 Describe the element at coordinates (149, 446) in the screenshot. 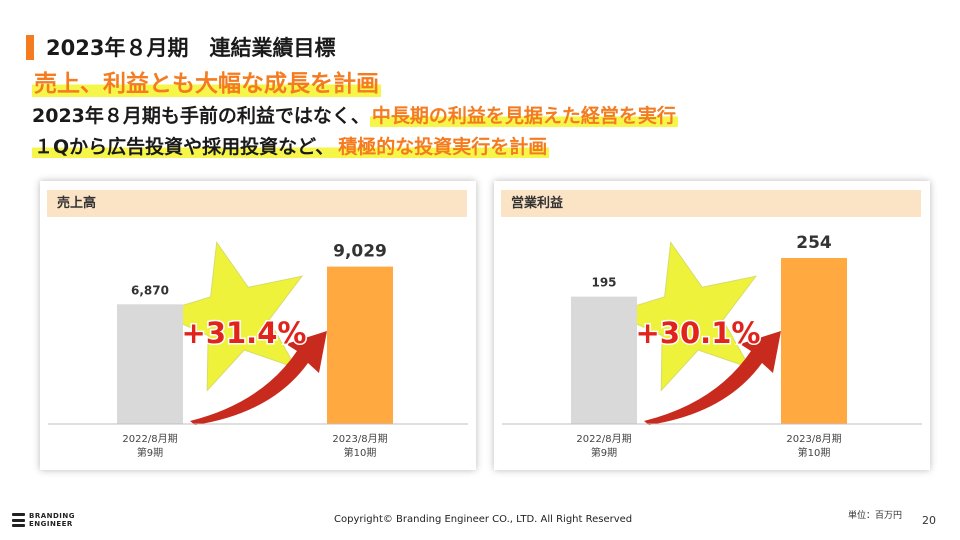

I see `tick-label-sales-prev: 2022/8月期第9期` at that location.